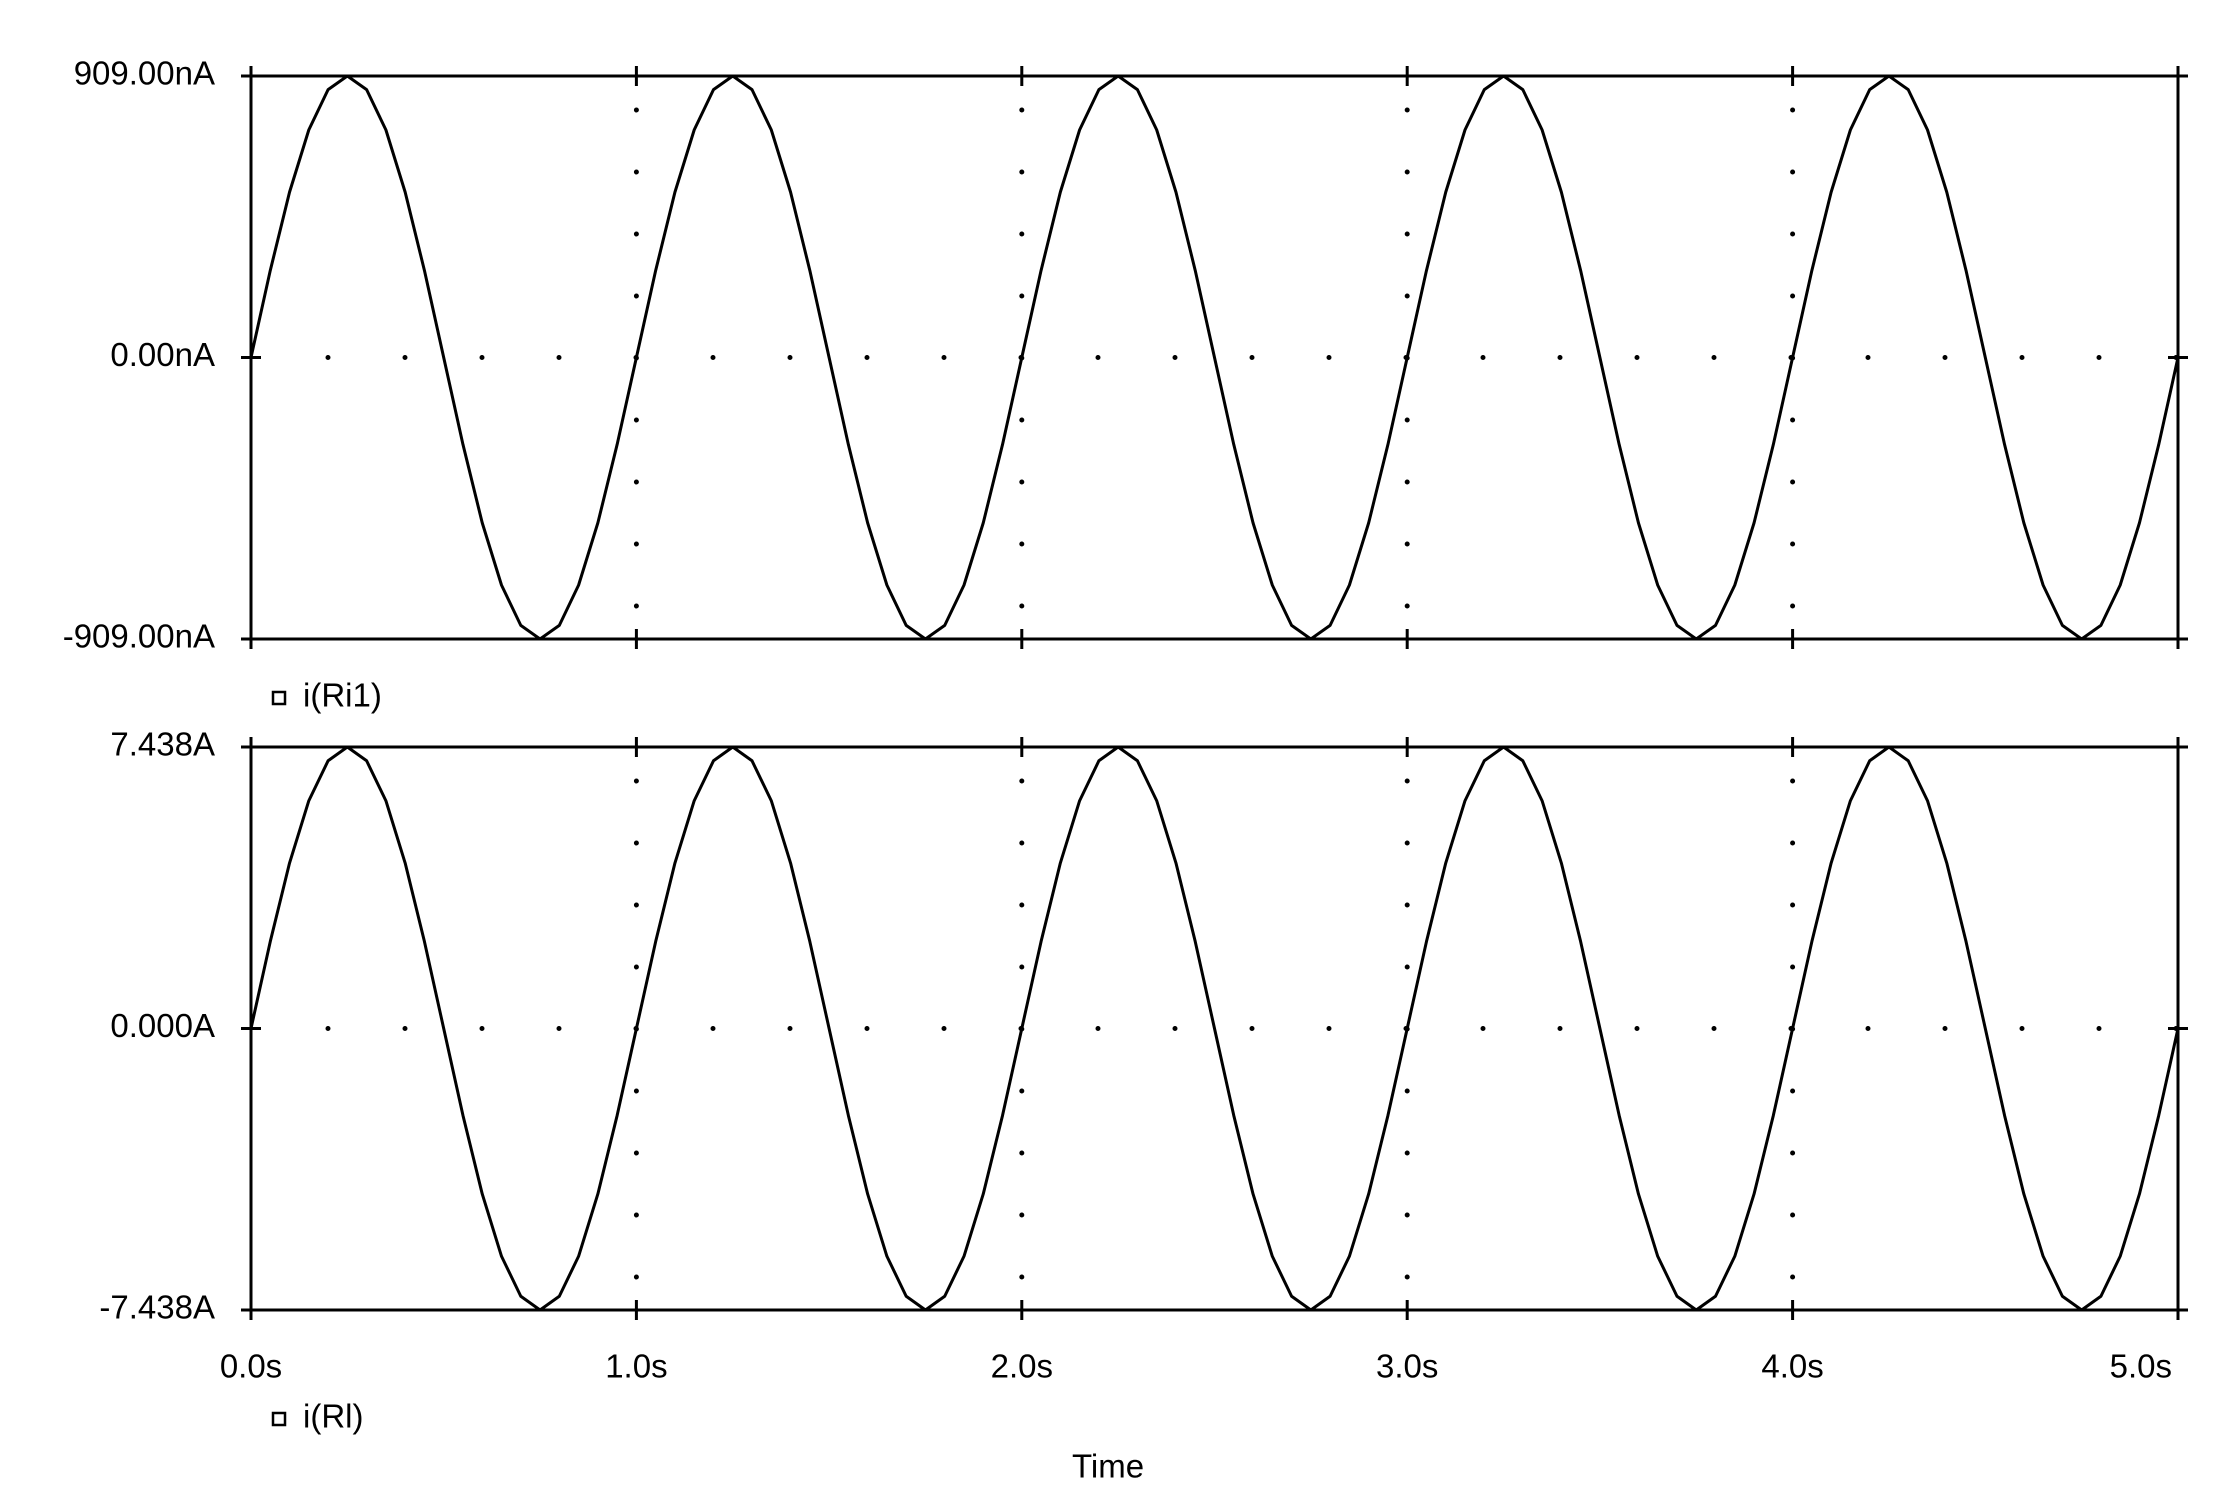 The height and width of the screenshot is (1492, 2230). Describe the element at coordinates (1792, 1366) in the screenshot. I see `x-tick-label: 4.0s` at that location.